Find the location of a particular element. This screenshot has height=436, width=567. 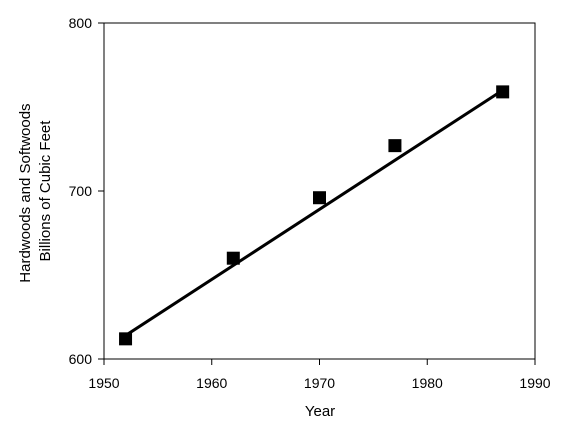

y-axis-label-line-1: Hardwoods and Softwoods is located at coordinates (25, 192).